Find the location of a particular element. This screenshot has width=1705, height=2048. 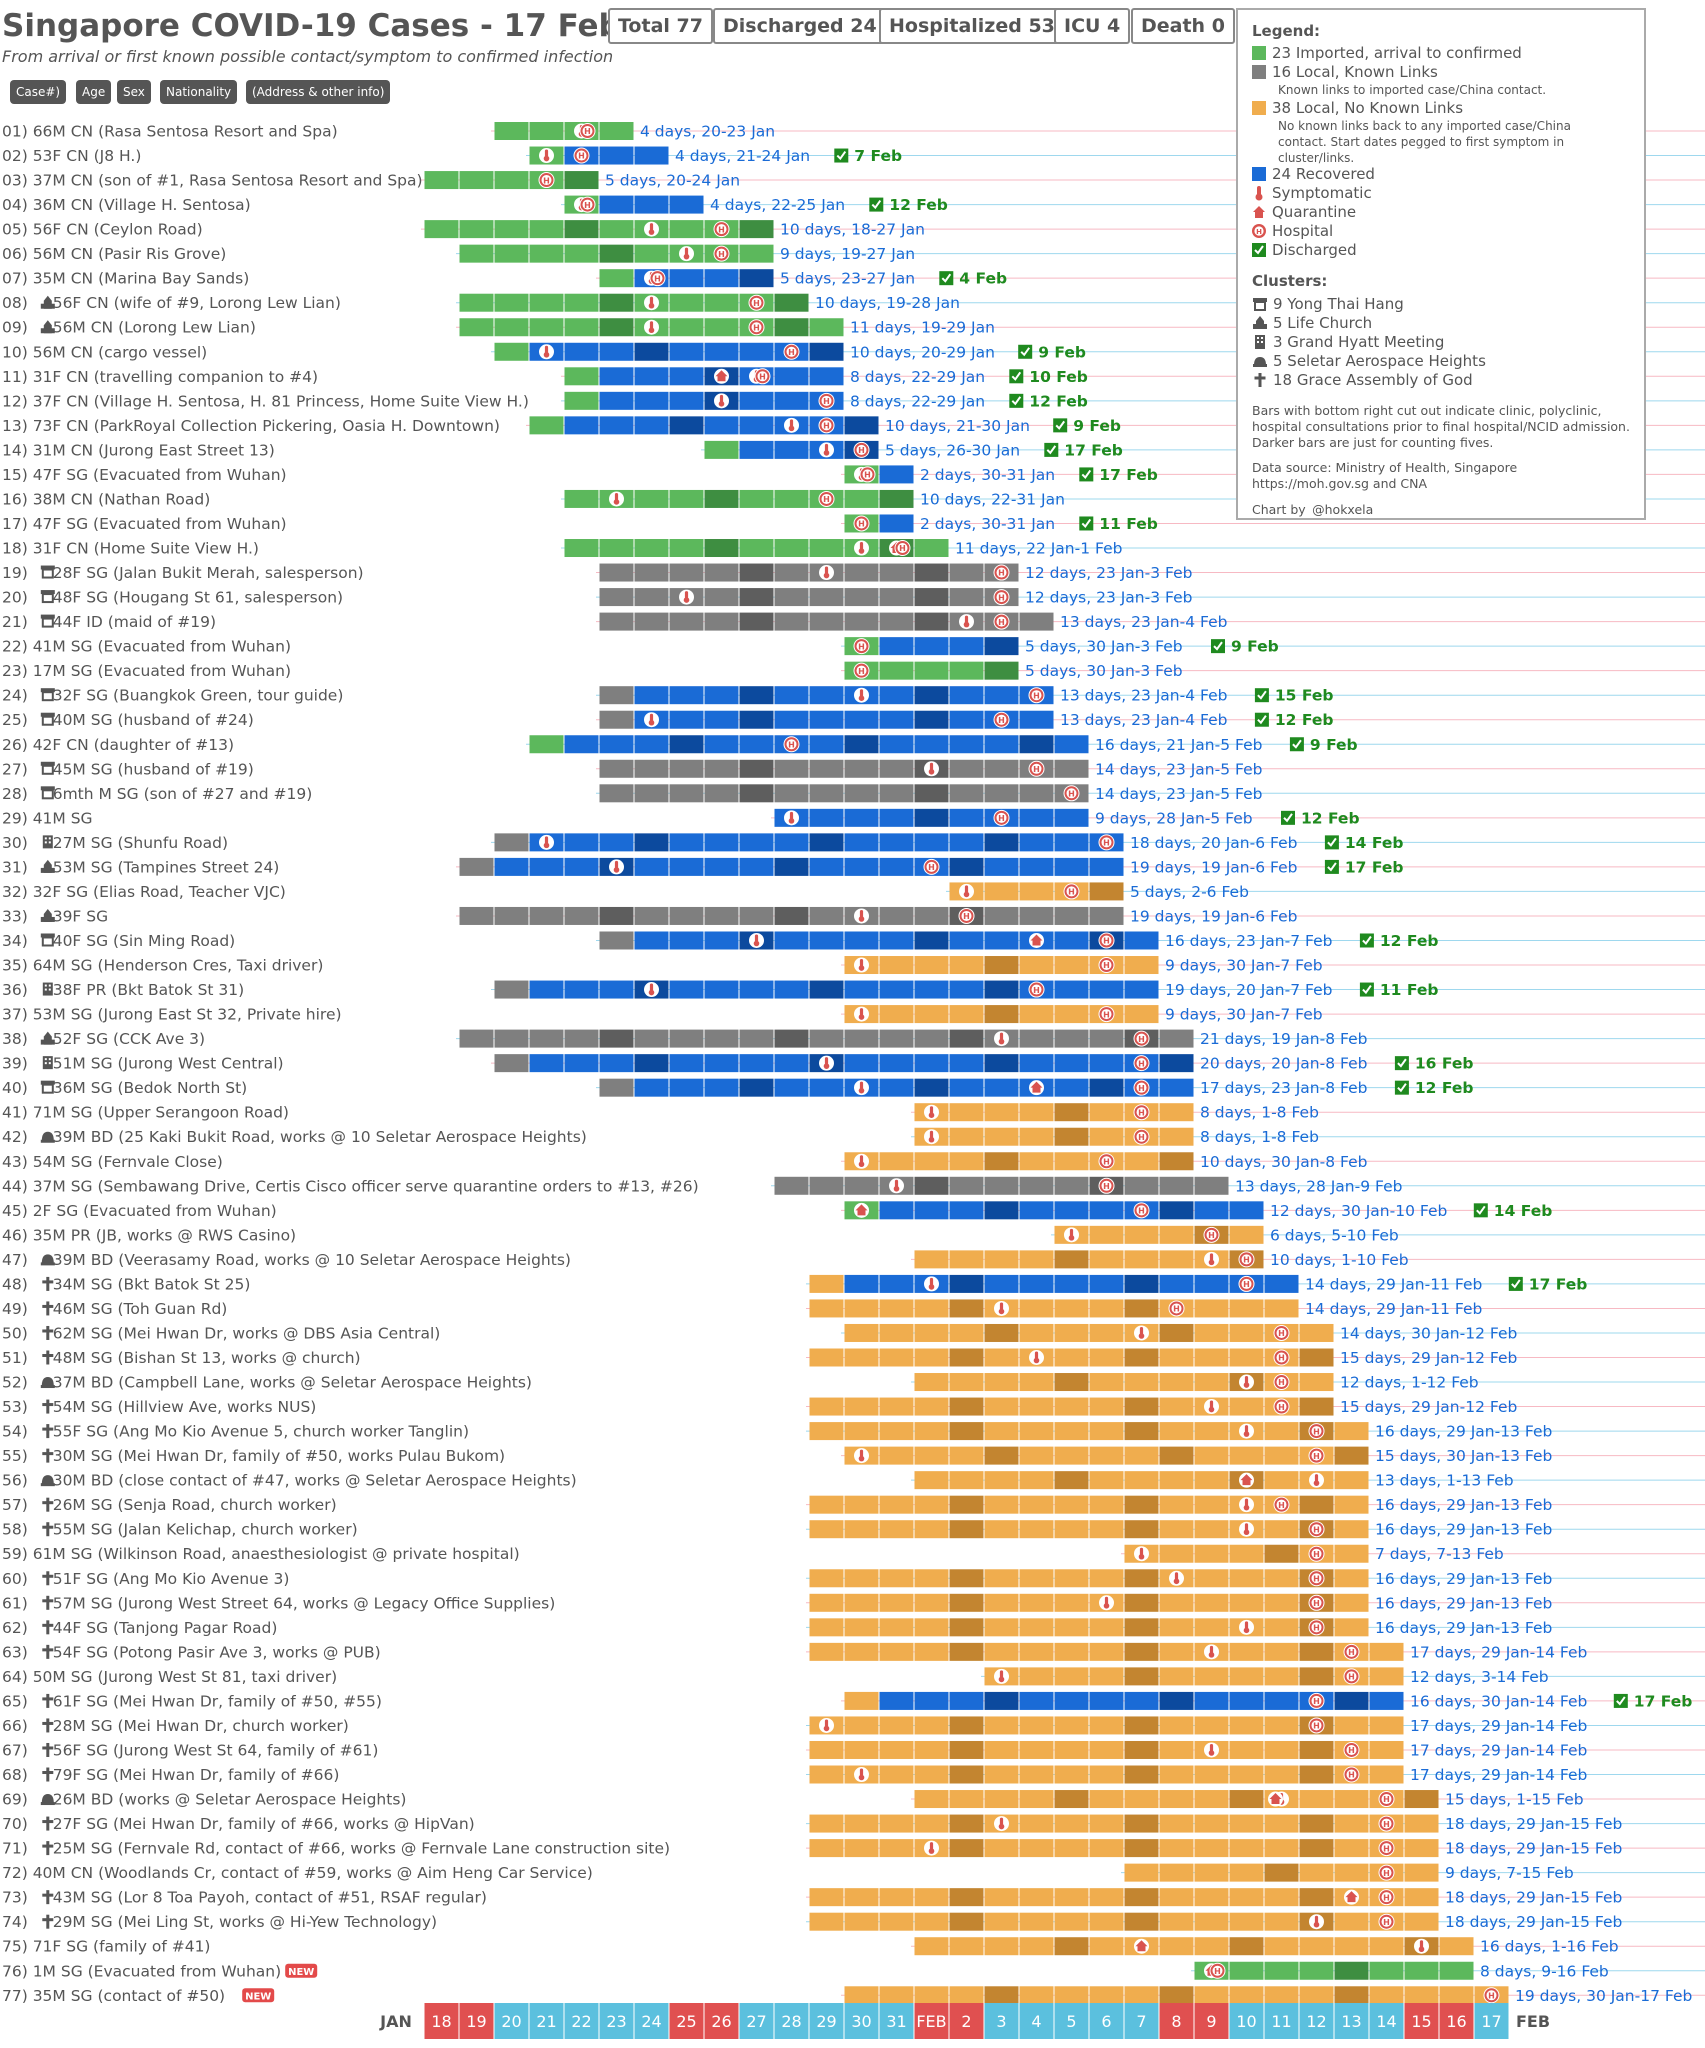

axis-day-label: 12 is located at coordinates (1316, 2021).